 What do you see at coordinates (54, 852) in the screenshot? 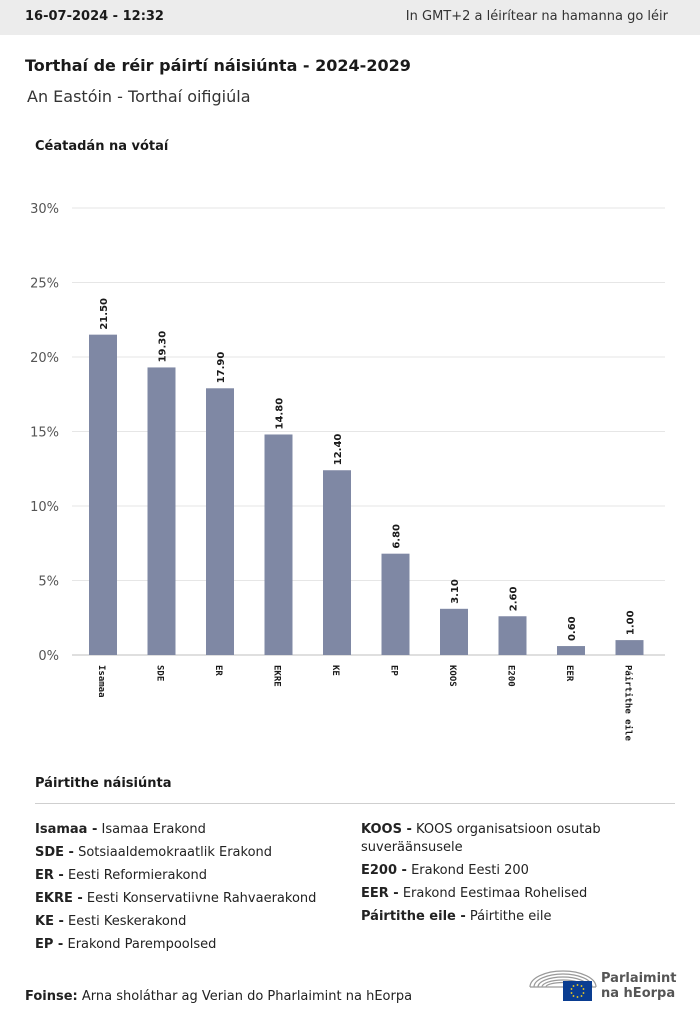
I see `legend-code: SDE -` at bounding box center [54, 852].